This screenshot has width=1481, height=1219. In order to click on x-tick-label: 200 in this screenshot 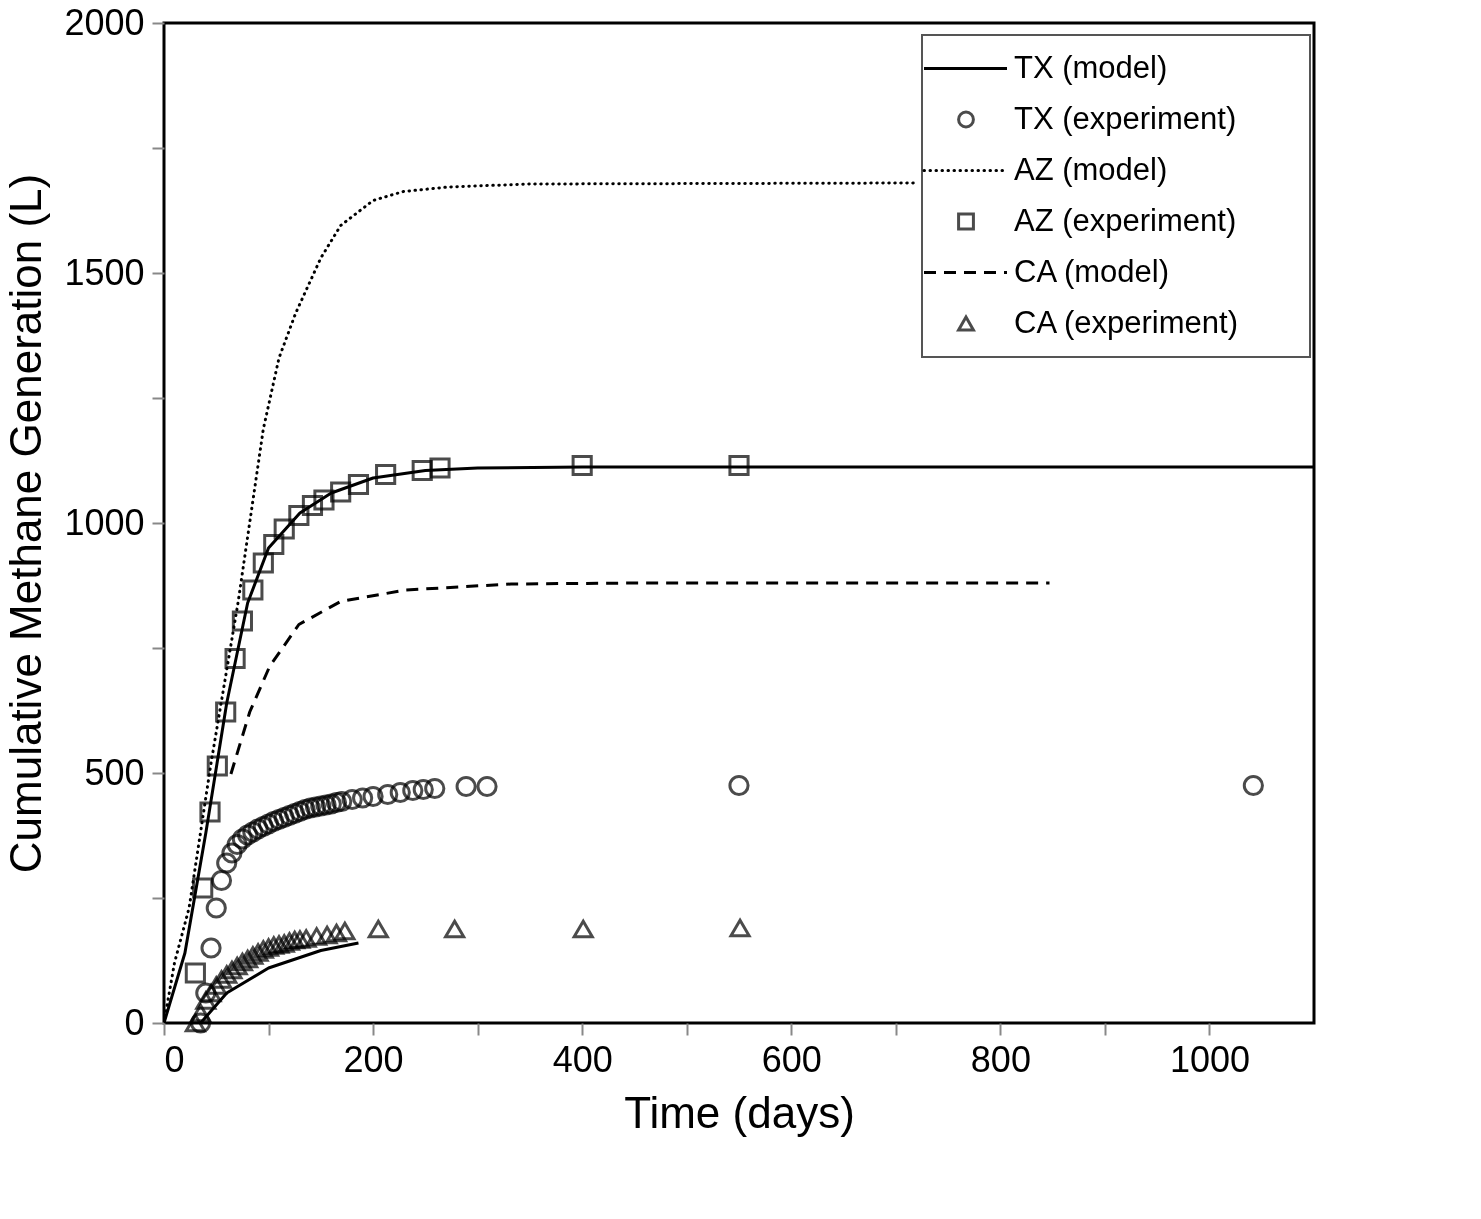, I will do `click(373, 1059)`.